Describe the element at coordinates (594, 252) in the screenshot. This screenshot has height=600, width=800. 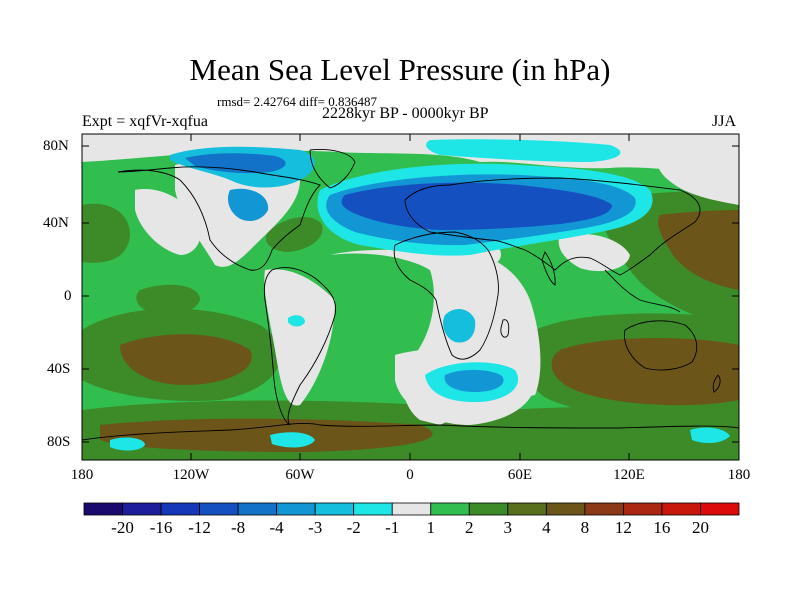
I see `central-asia-neutral` at that location.